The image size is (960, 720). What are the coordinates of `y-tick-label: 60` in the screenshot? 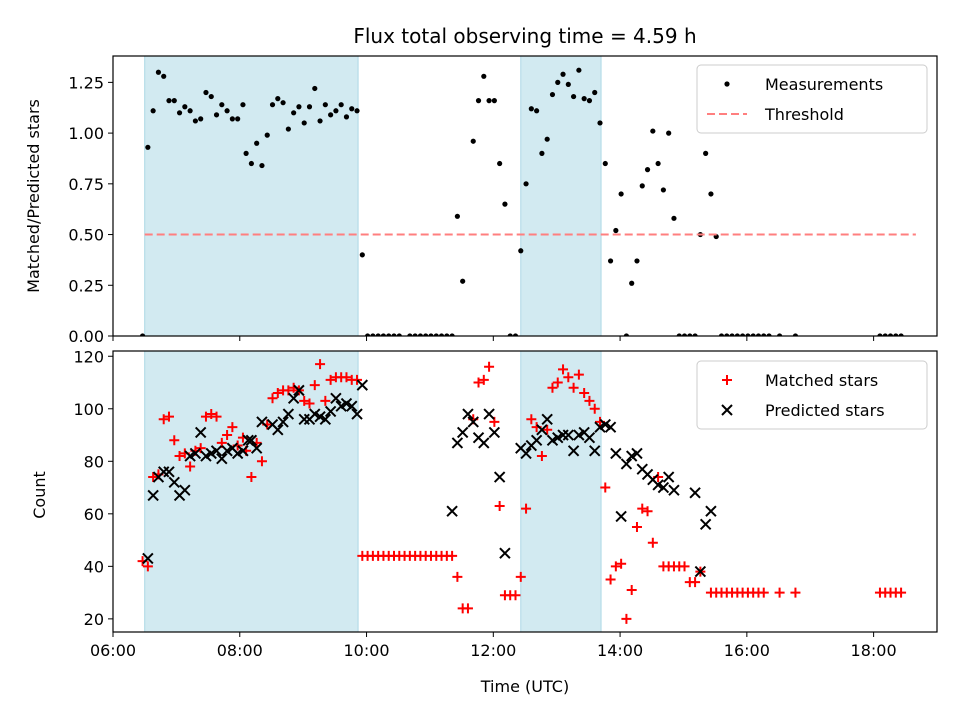 It's located at (94, 514).